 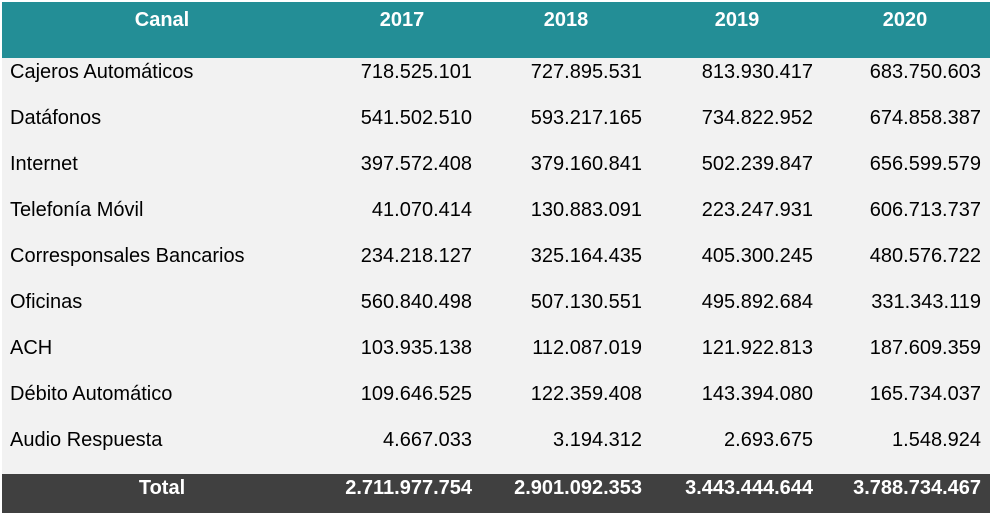 What do you see at coordinates (427, 440) in the screenshot?
I see `value-cell: 4.667.033` at bounding box center [427, 440].